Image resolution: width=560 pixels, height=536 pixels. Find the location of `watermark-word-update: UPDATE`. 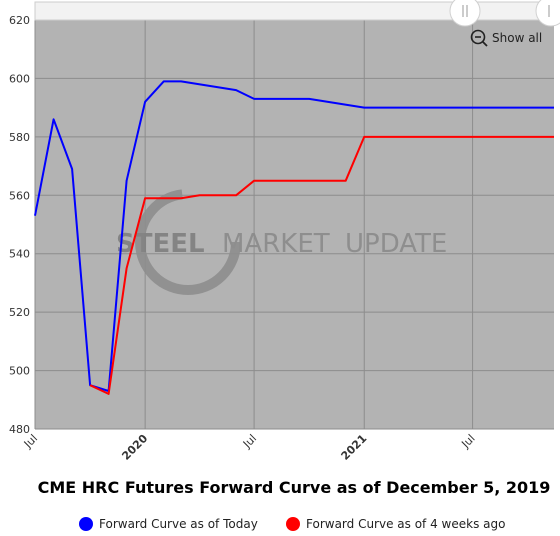

watermark-word-update: UPDATE is located at coordinates (396, 244).